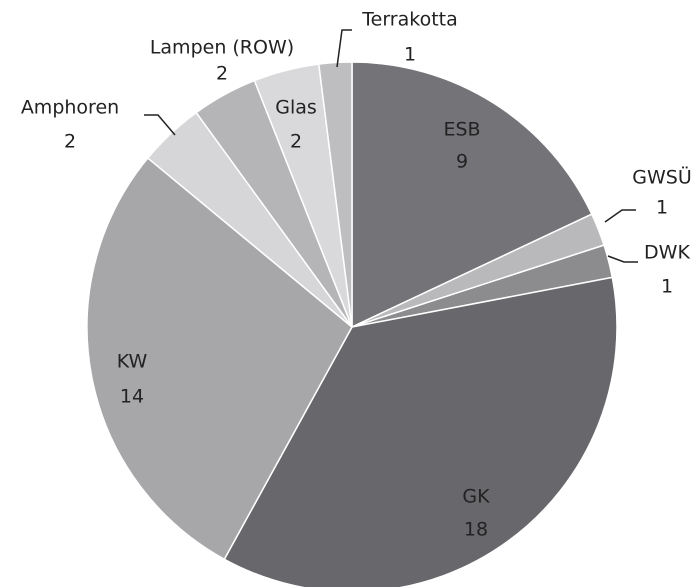 The height and width of the screenshot is (587, 699). Describe the element at coordinates (70, 108) in the screenshot. I see `slice-label: Amphoren` at that location.